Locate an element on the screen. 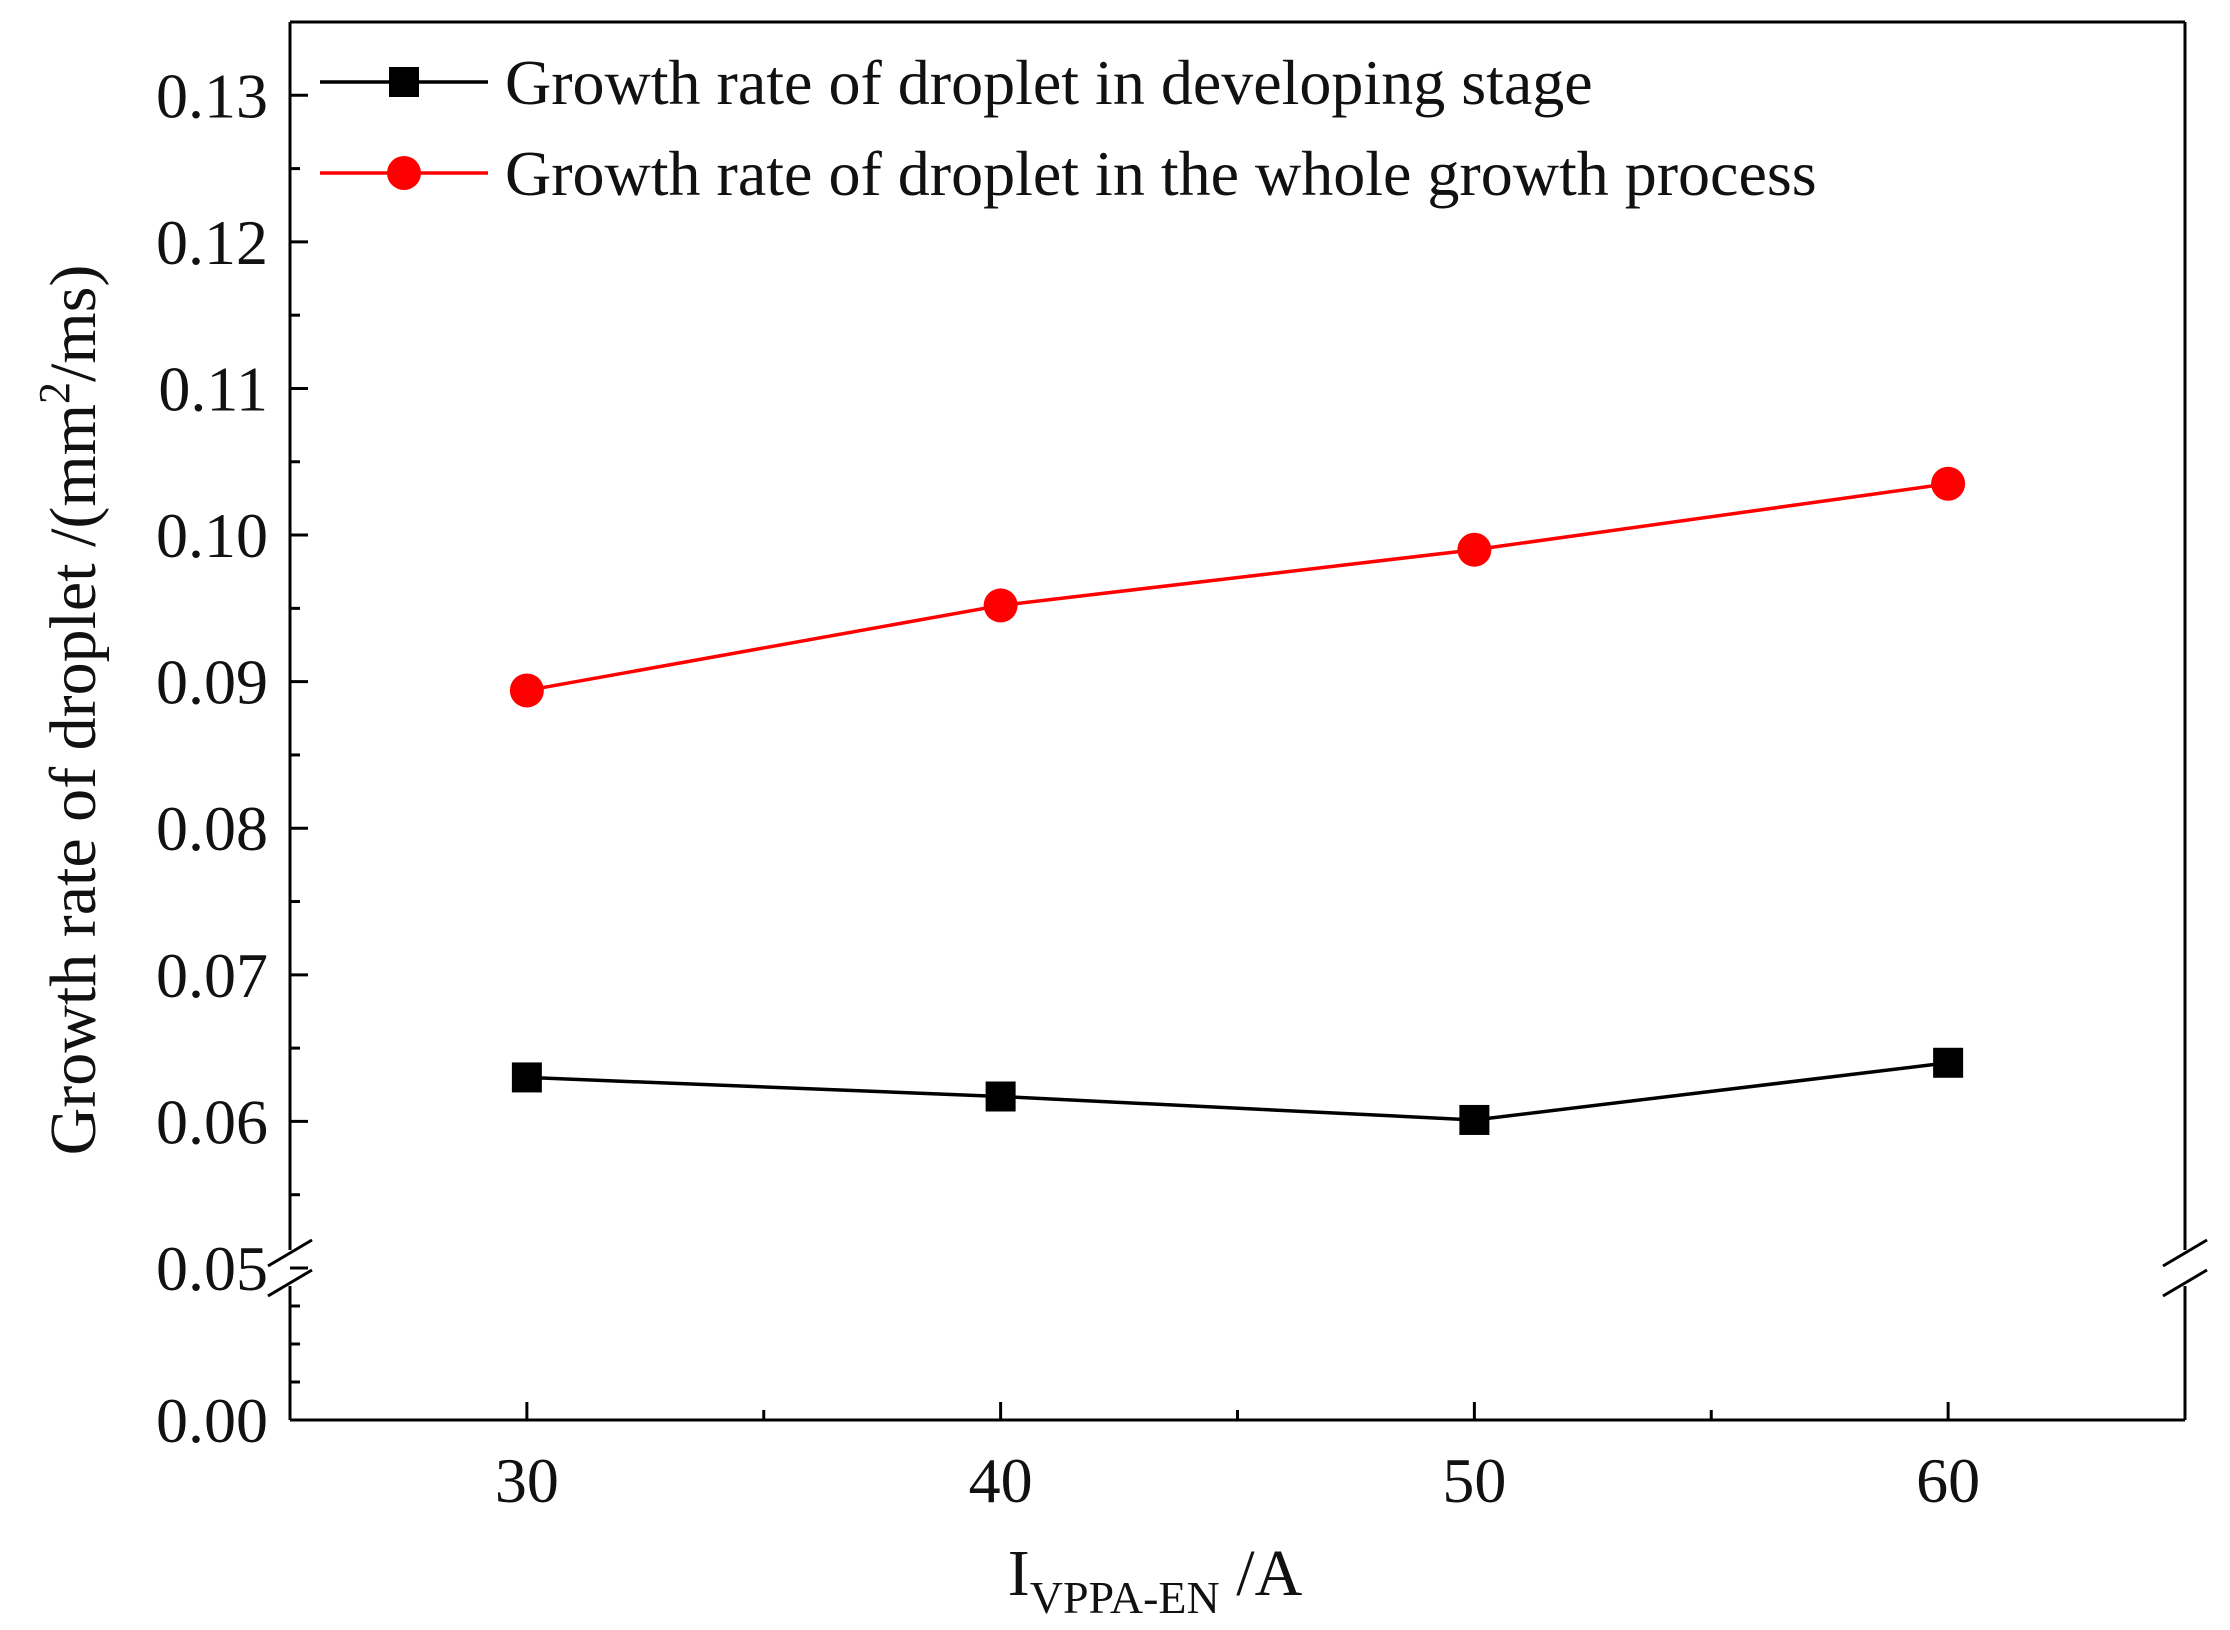 The image size is (2230, 1630). x-tick-label: 40 is located at coordinates (1001, 1480).